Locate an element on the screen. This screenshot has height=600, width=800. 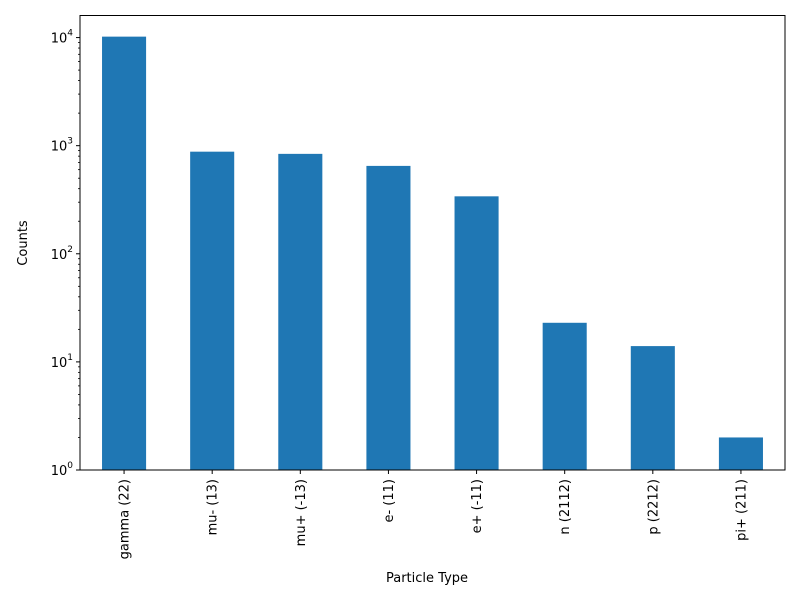
x-axis-label: Particle Type is located at coordinates (427, 578).